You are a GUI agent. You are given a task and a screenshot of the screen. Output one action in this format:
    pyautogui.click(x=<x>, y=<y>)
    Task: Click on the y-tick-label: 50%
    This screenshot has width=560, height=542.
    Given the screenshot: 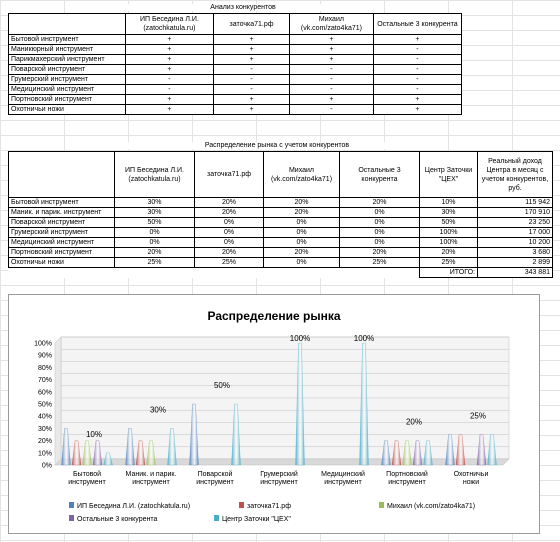 What is the action you would take?
    pyautogui.click(x=45, y=405)
    